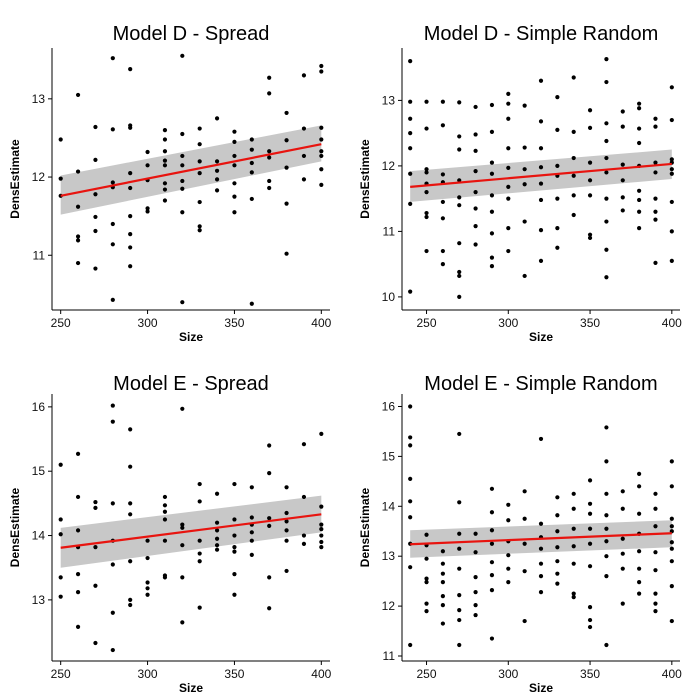  Describe the element at coordinates (389, 297) in the screenshot. I see `y-tick-label: 10` at that location.